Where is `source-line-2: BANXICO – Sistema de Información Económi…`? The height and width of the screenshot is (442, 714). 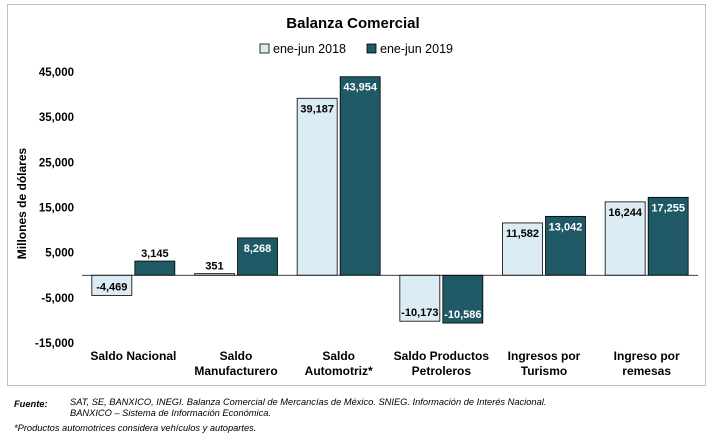 source-line-2: BANXICO – Sistema de Información Económi… is located at coordinates (170, 413).